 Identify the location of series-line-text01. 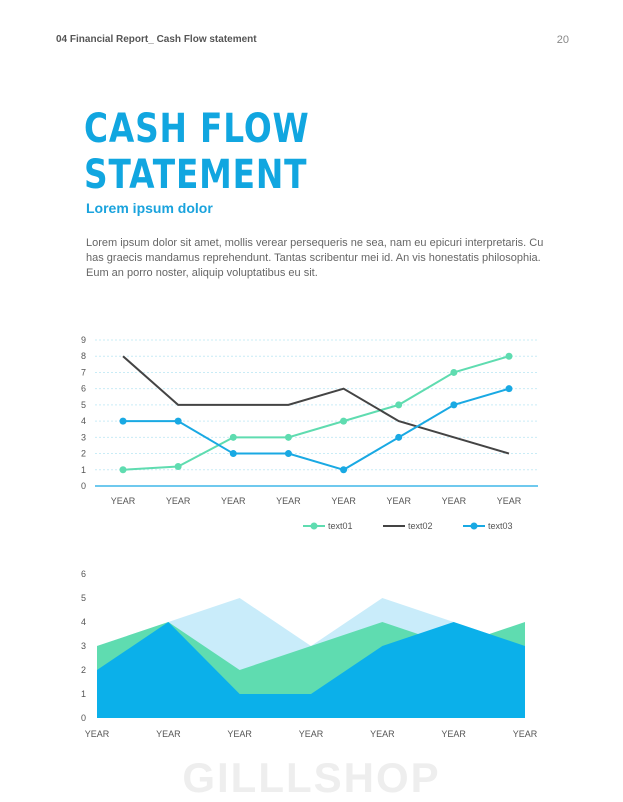
(316, 413).